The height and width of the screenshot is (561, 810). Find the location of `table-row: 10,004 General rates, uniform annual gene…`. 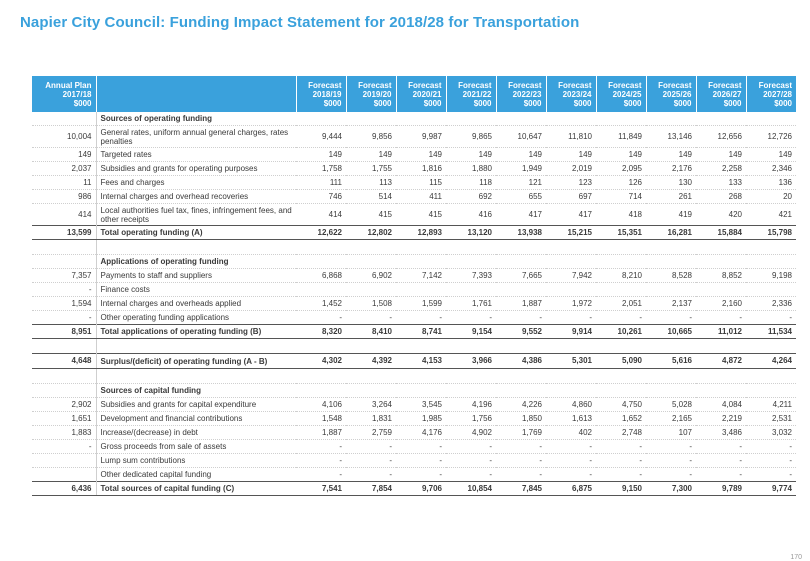

table-row: 10,004 General rates, uniform annual gene… is located at coordinates (414, 136).